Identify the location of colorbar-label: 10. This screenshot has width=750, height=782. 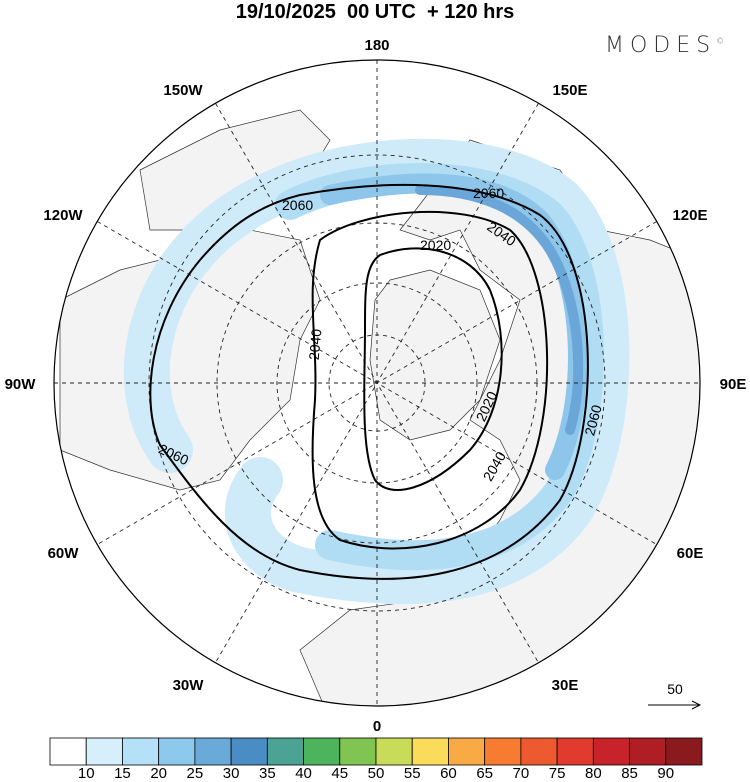
(86, 773).